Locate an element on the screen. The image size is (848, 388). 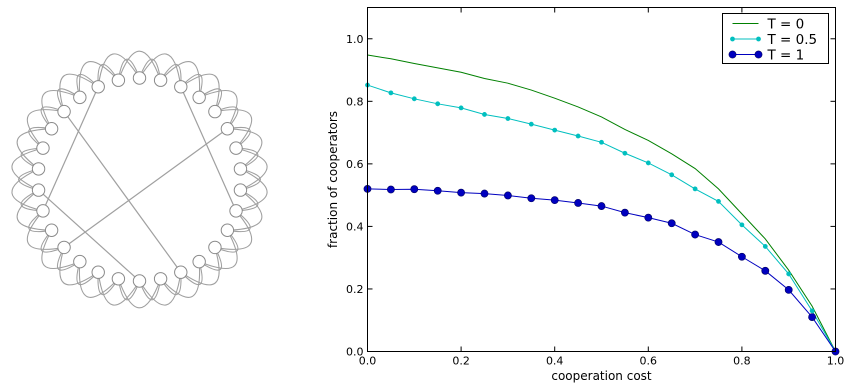
x-tick-label: 0.2 is located at coordinates (461, 361).